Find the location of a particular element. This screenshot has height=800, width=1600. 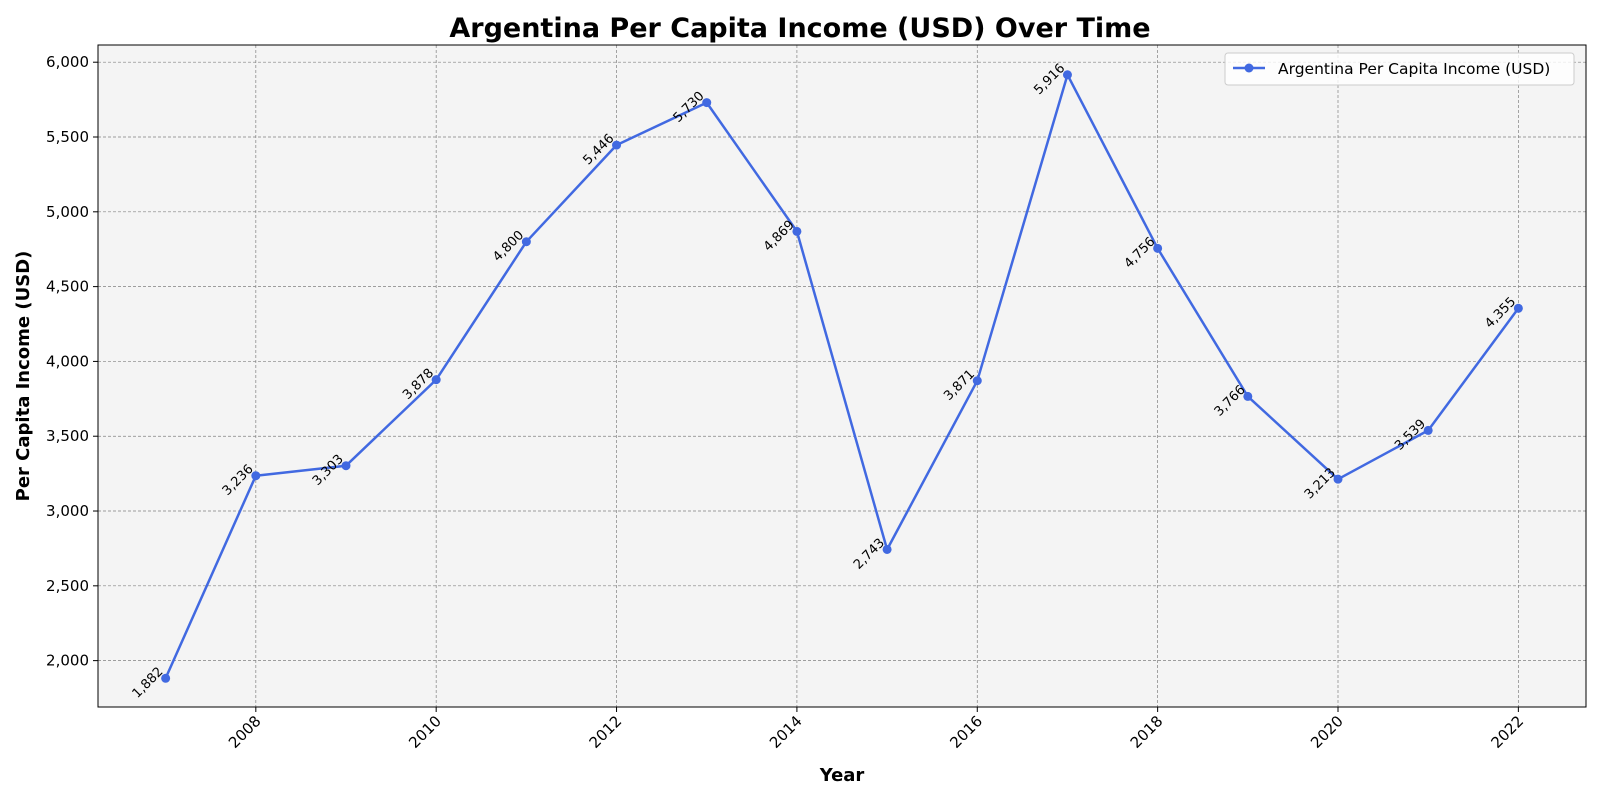

x-tick-label: 2008 is located at coordinates (245, 732).